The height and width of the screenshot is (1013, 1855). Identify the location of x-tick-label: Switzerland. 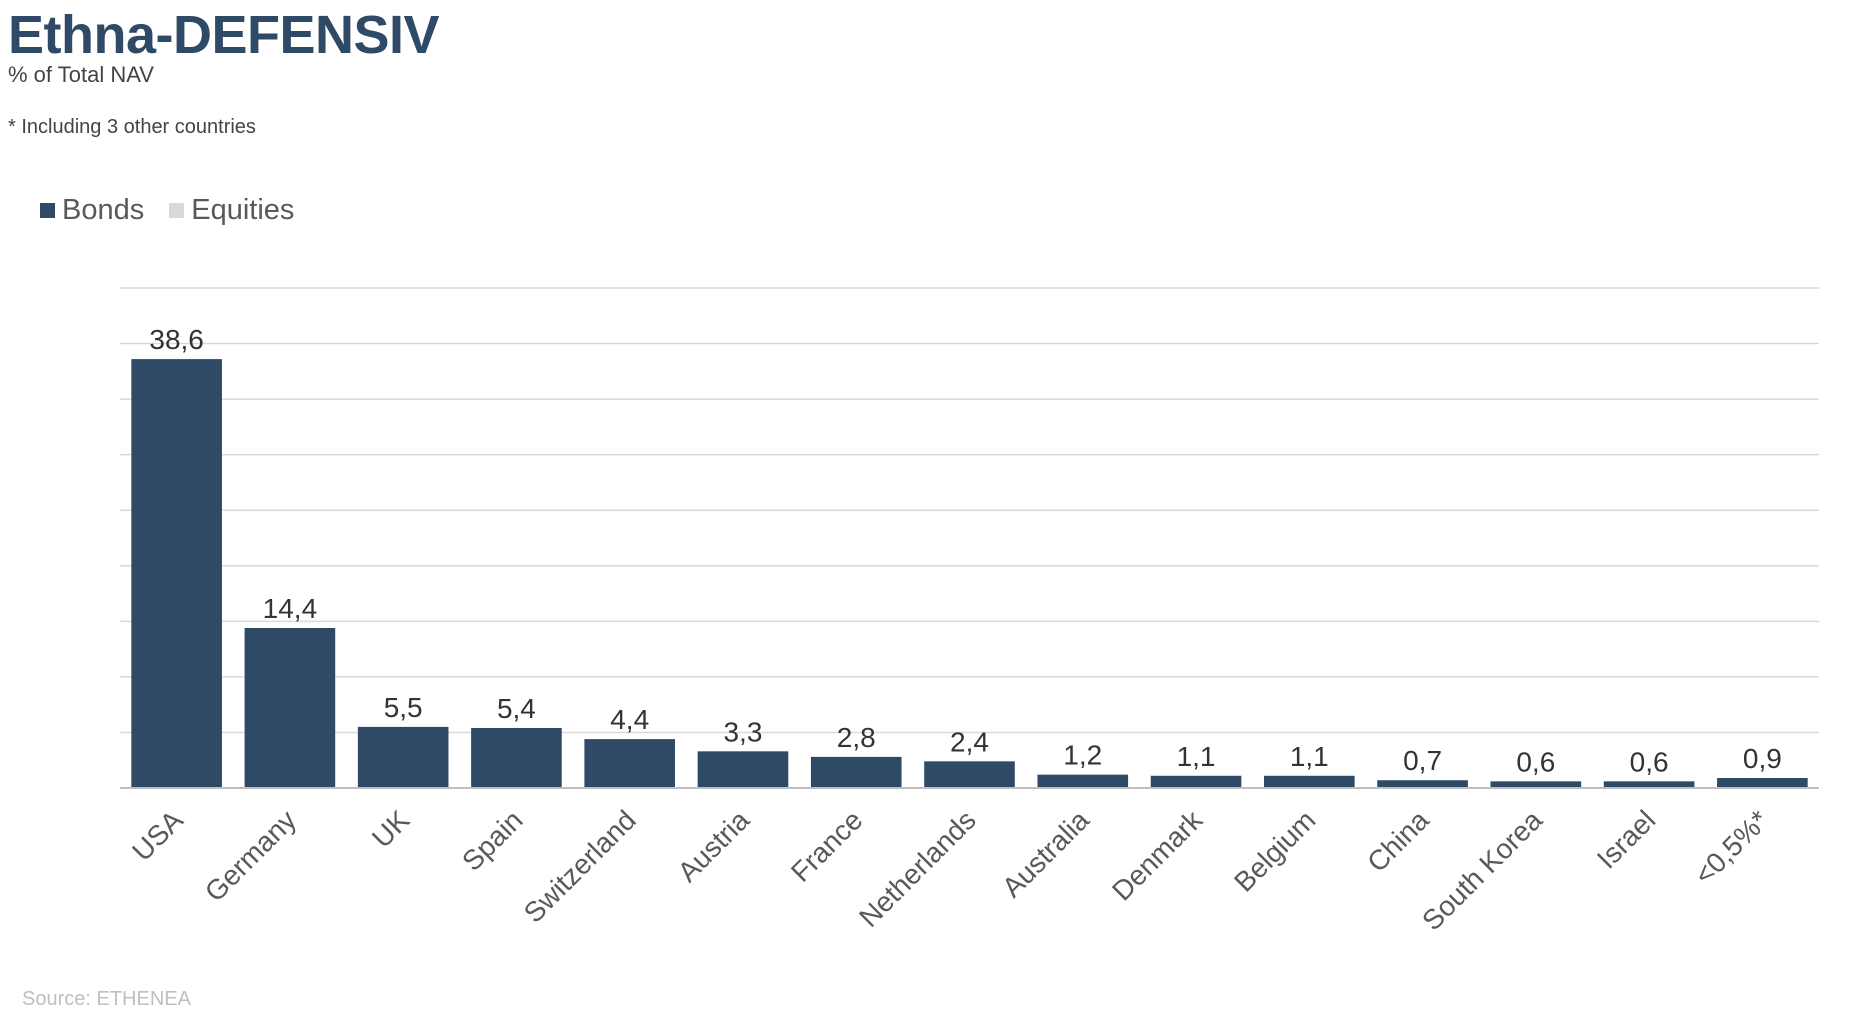
(580, 866).